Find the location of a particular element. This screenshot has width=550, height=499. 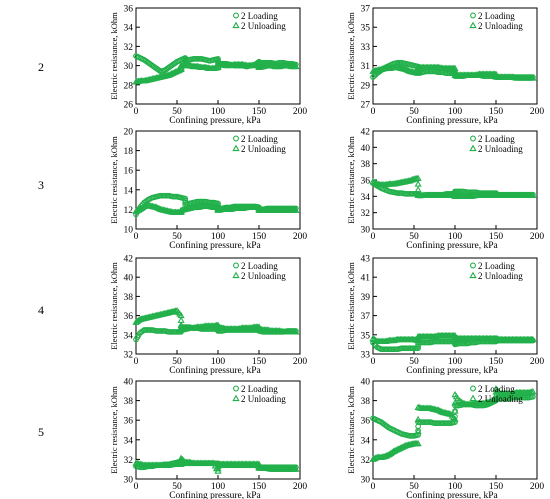

row-label-3: 4 is located at coordinates (41, 310).